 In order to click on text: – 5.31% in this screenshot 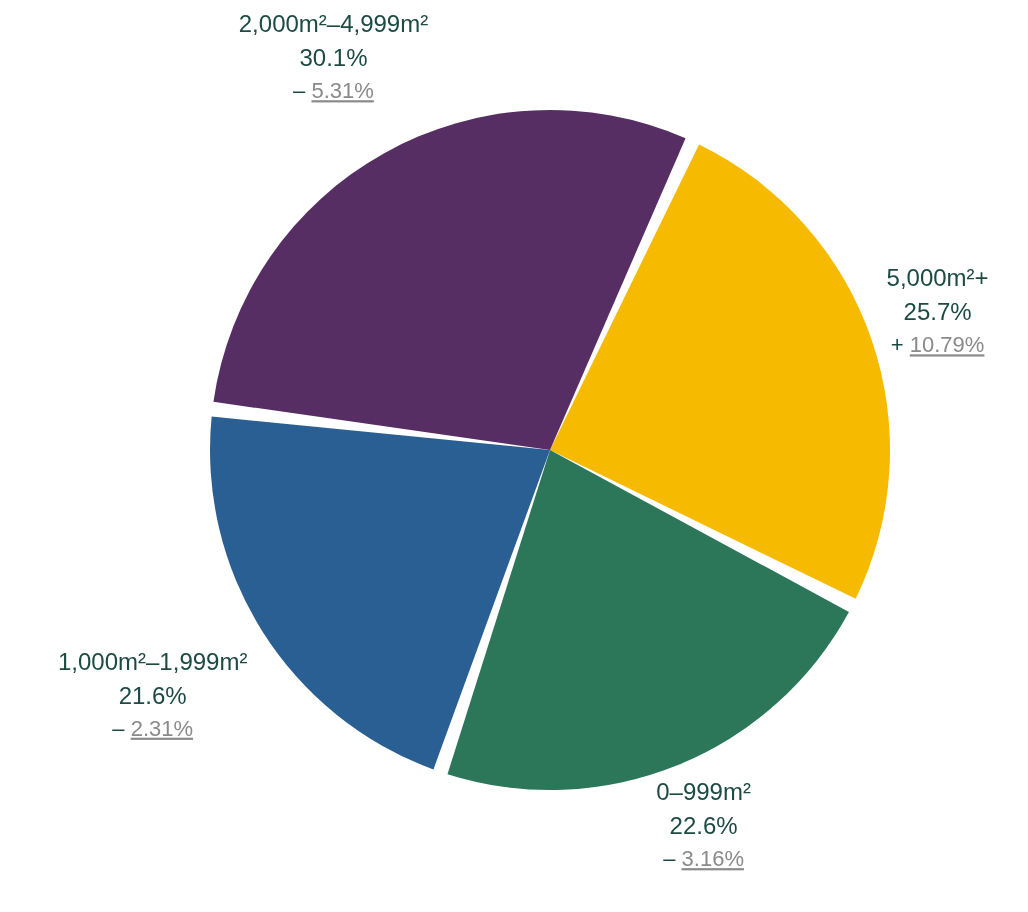, I will do `click(333, 91)`.